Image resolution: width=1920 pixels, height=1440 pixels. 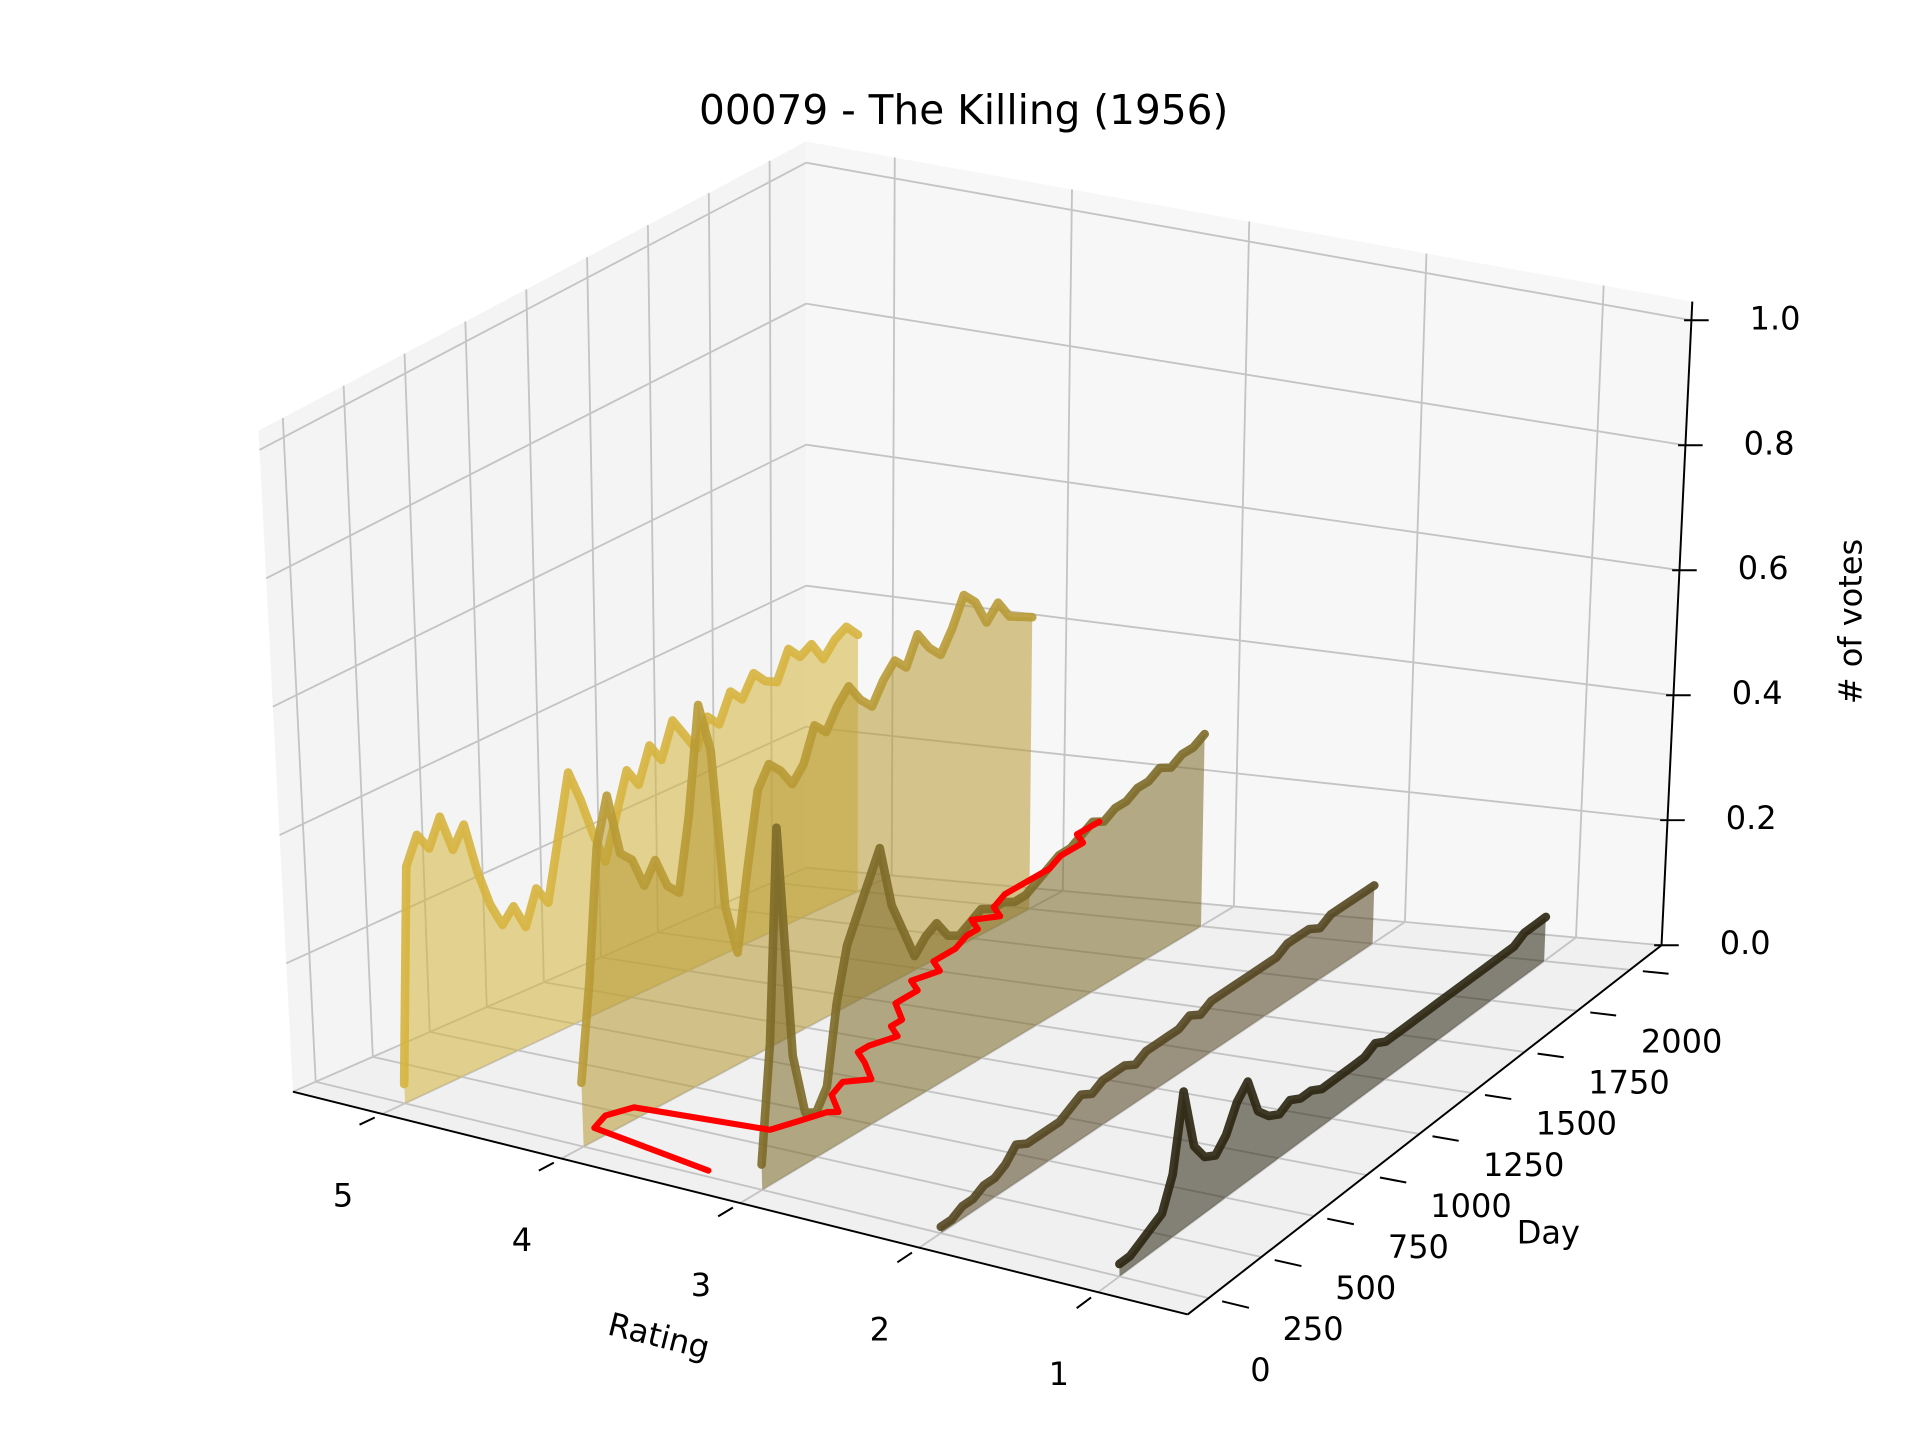 I want to click on z-axis-line, so click(x=1677, y=623).